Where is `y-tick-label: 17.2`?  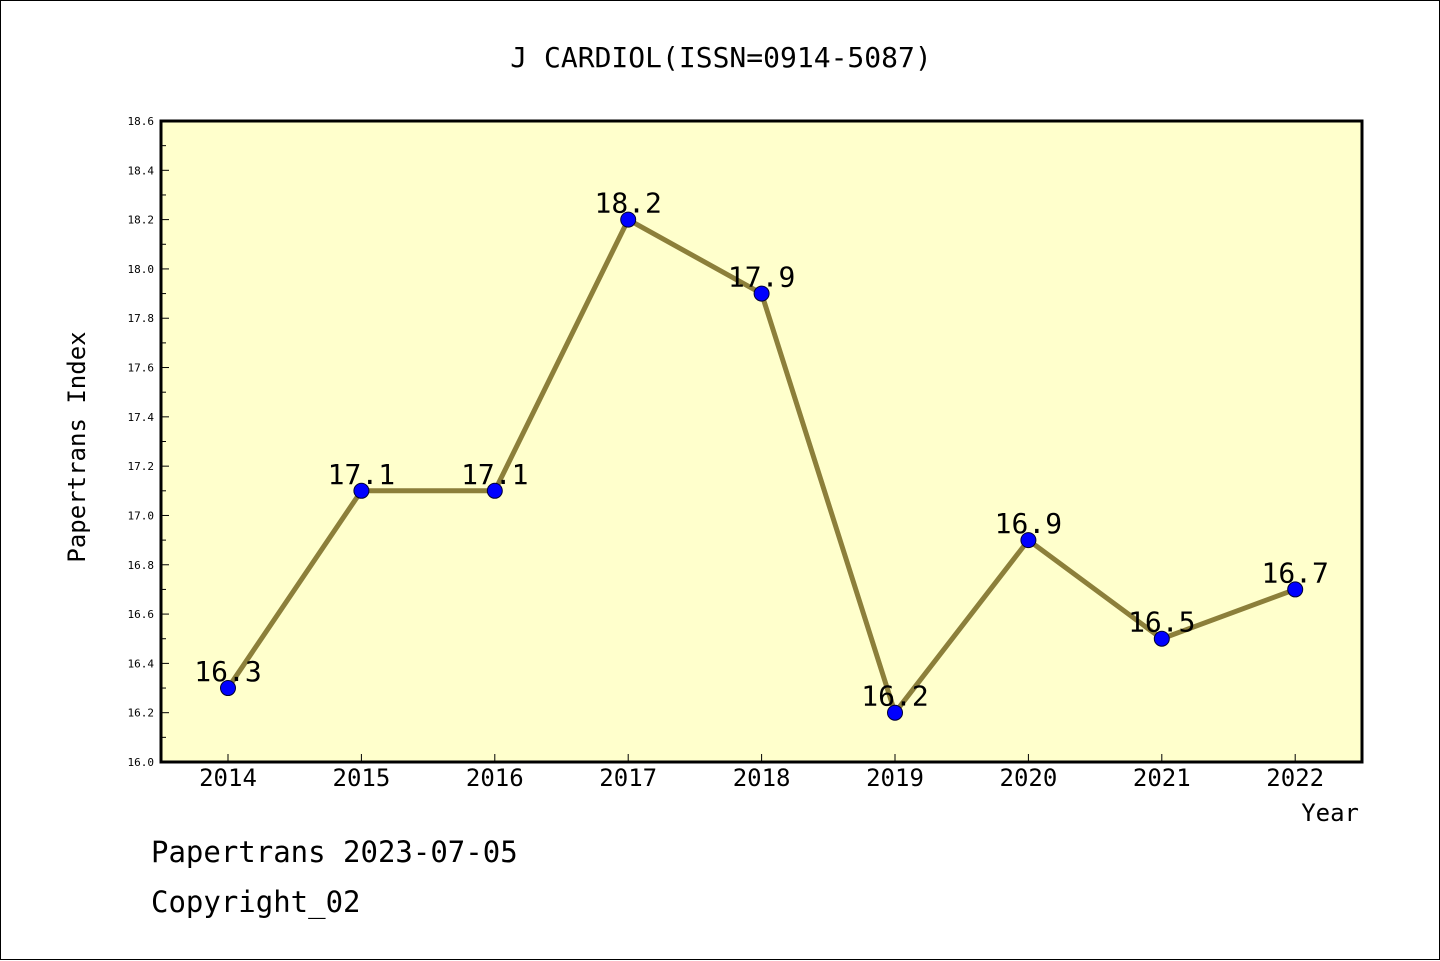
y-tick-label: 17.2 is located at coordinates (141, 466).